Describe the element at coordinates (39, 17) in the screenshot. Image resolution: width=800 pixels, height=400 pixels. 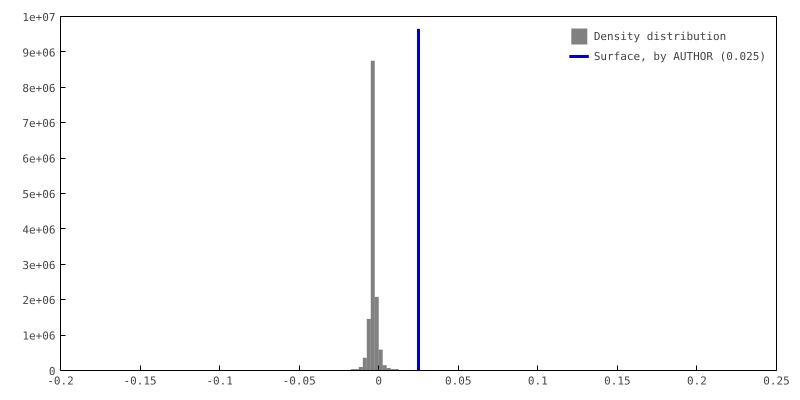
I see `y-tick-label: 1e+07` at that location.